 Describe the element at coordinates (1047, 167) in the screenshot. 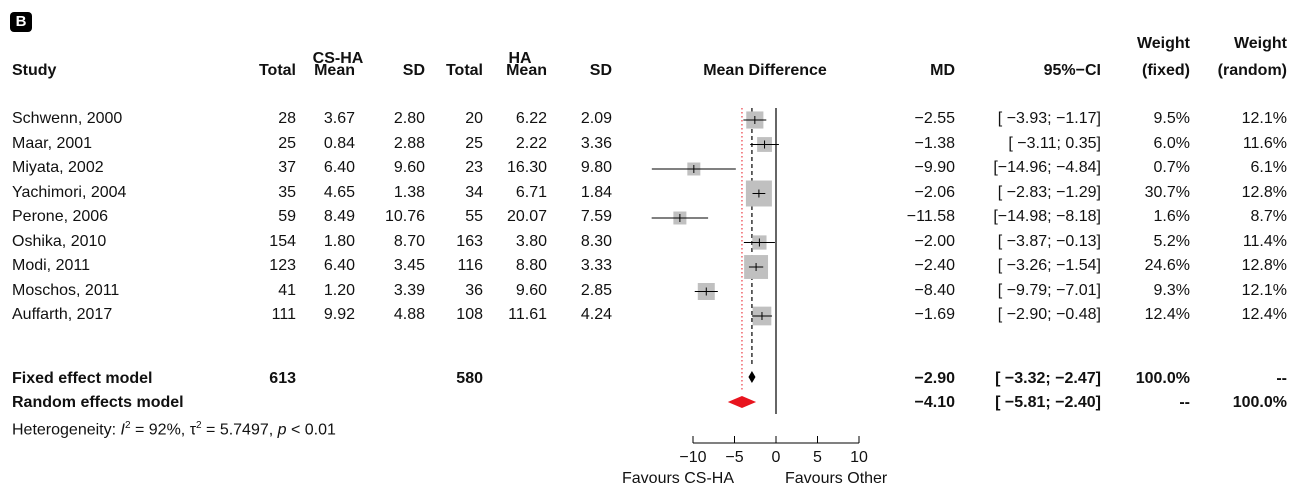

I see `row-ci: [−14.96; −4.84]` at that location.